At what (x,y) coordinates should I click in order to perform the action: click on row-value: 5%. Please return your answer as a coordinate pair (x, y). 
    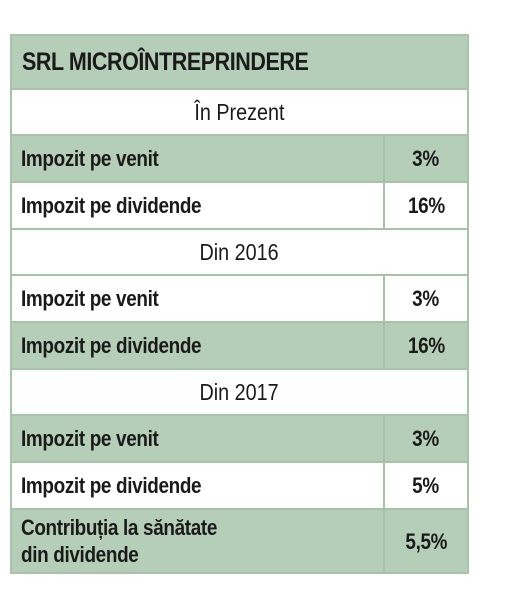
    Looking at the image, I should click on (426, 485).